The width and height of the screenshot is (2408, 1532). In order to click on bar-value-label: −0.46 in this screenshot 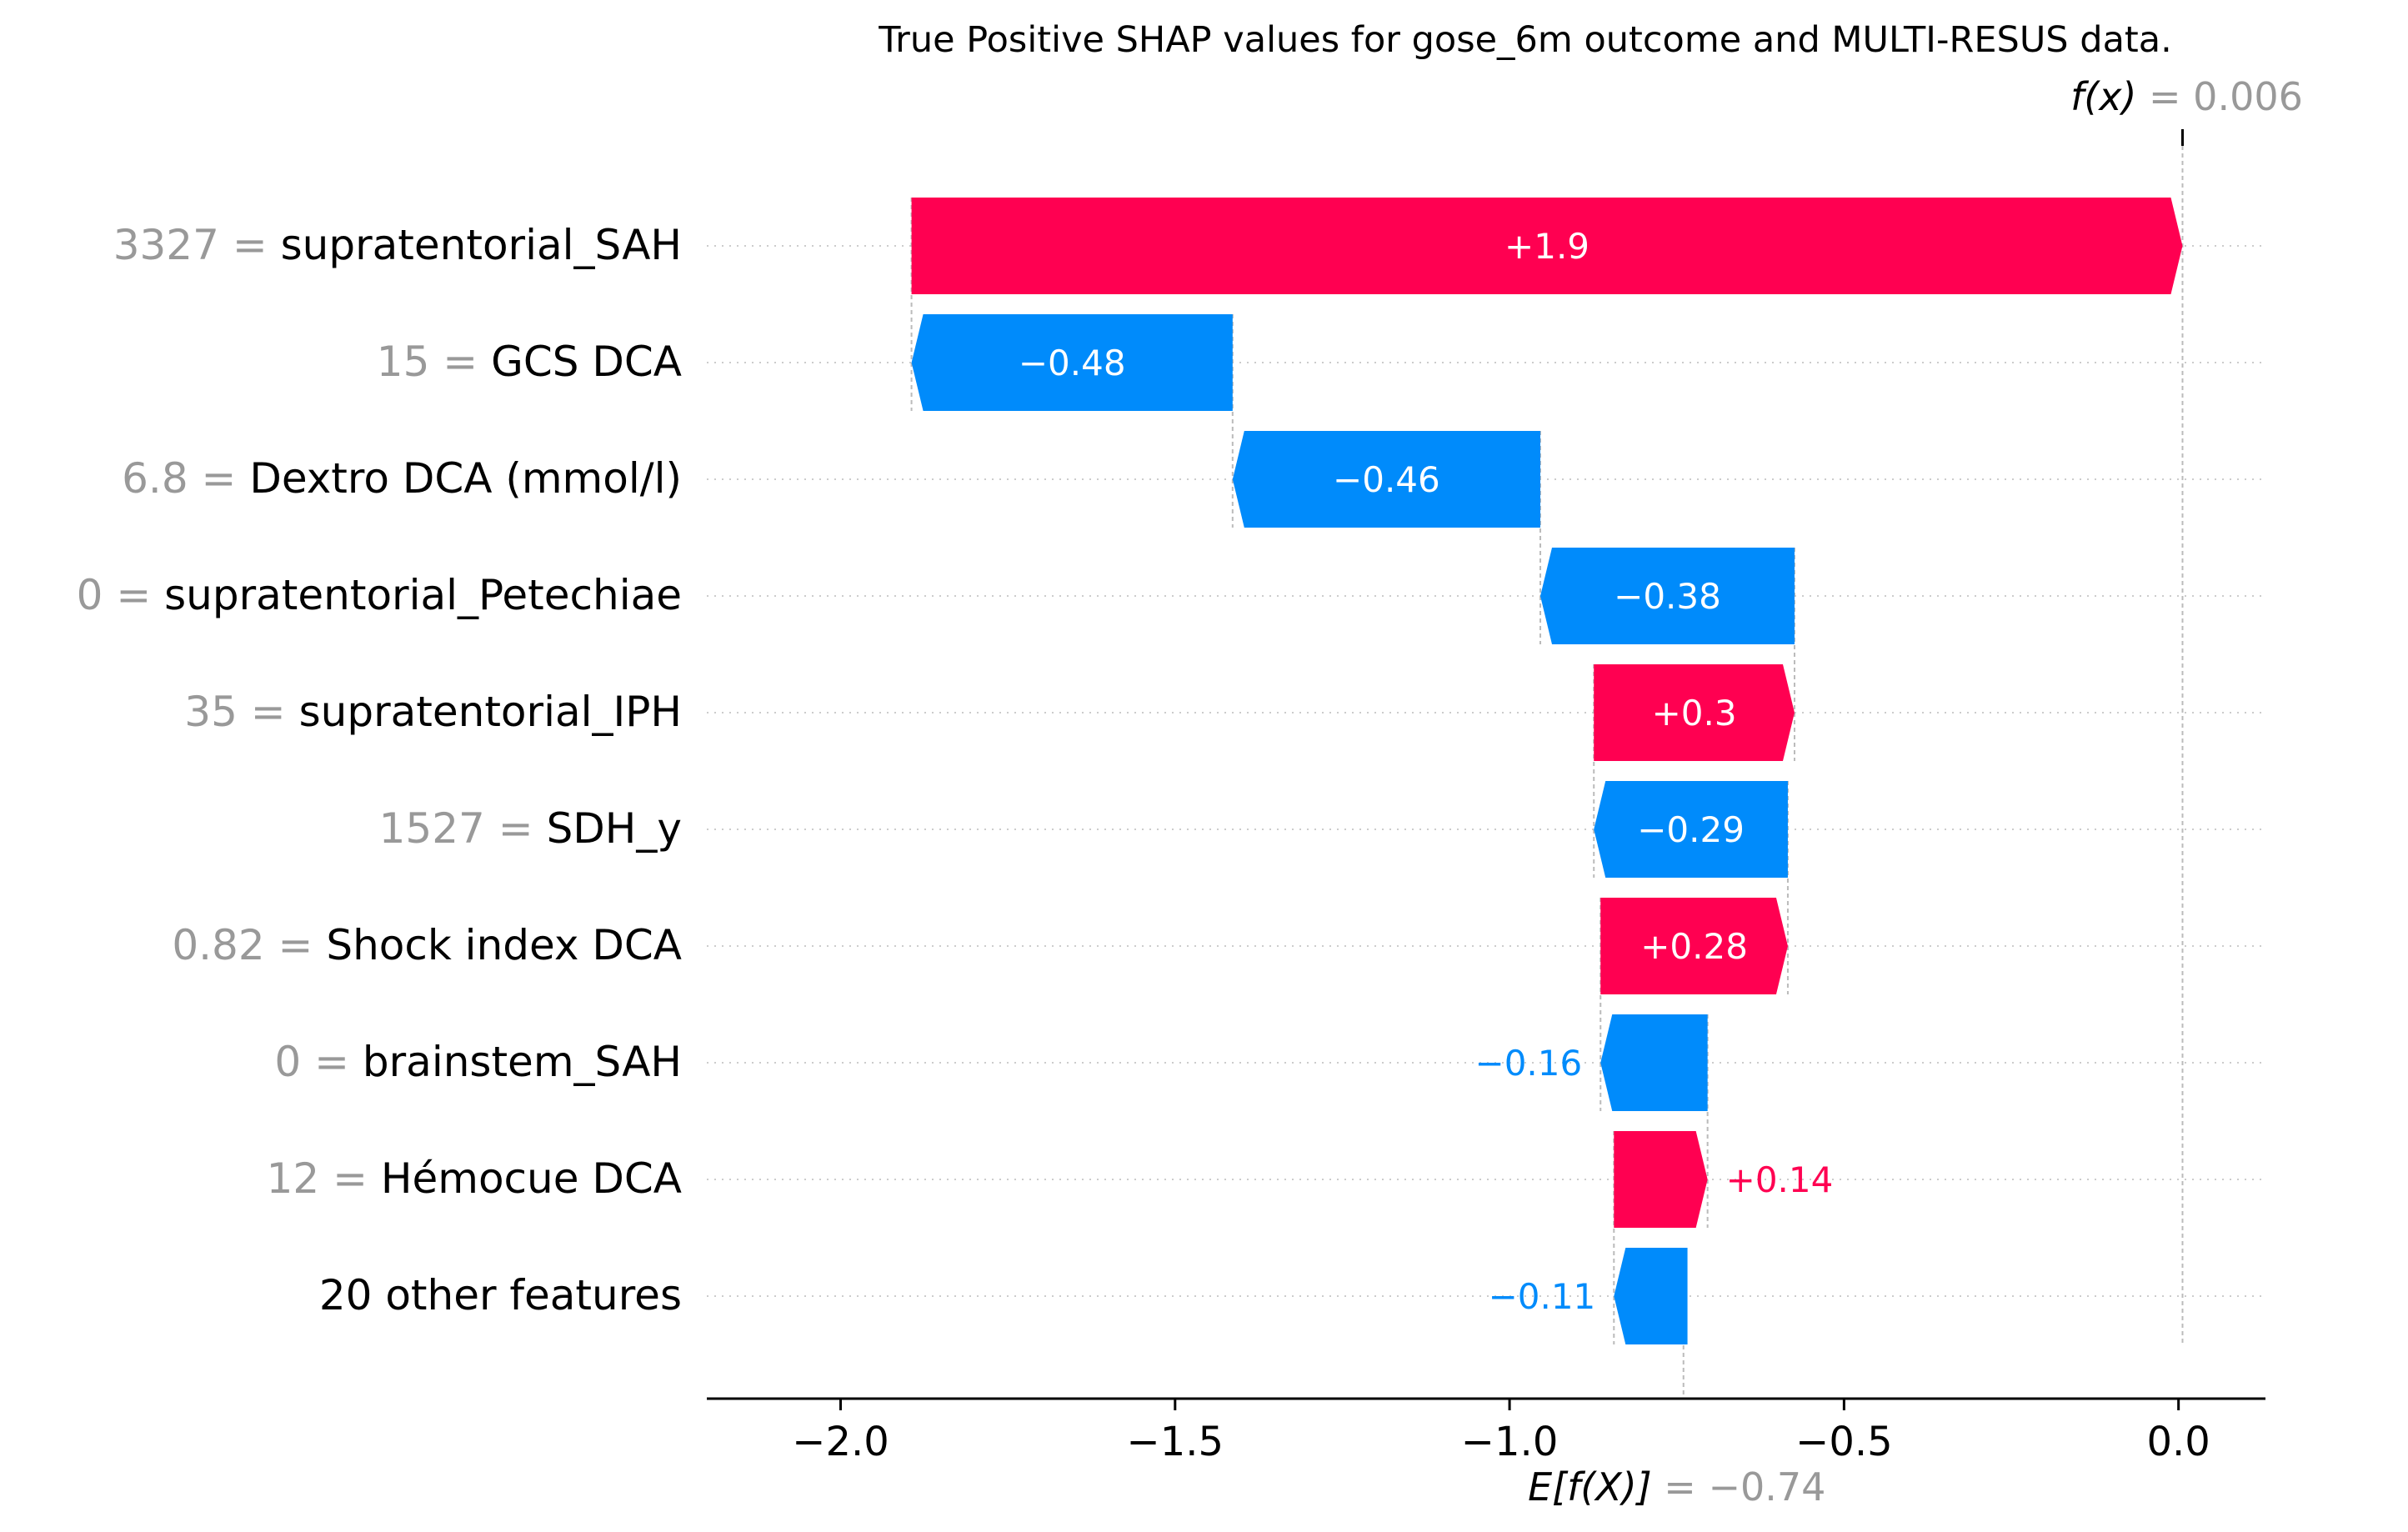, I will do `click(1386, 479)`.